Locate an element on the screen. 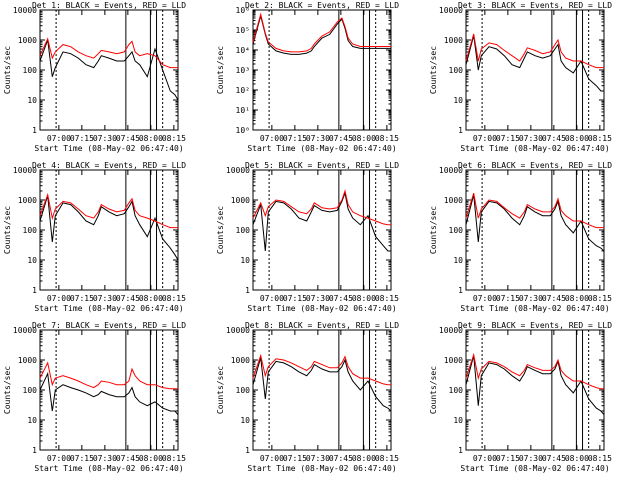  panel-title: Det 6: BLACK = Events, RED = LLD is located at coordinates (535, 165).